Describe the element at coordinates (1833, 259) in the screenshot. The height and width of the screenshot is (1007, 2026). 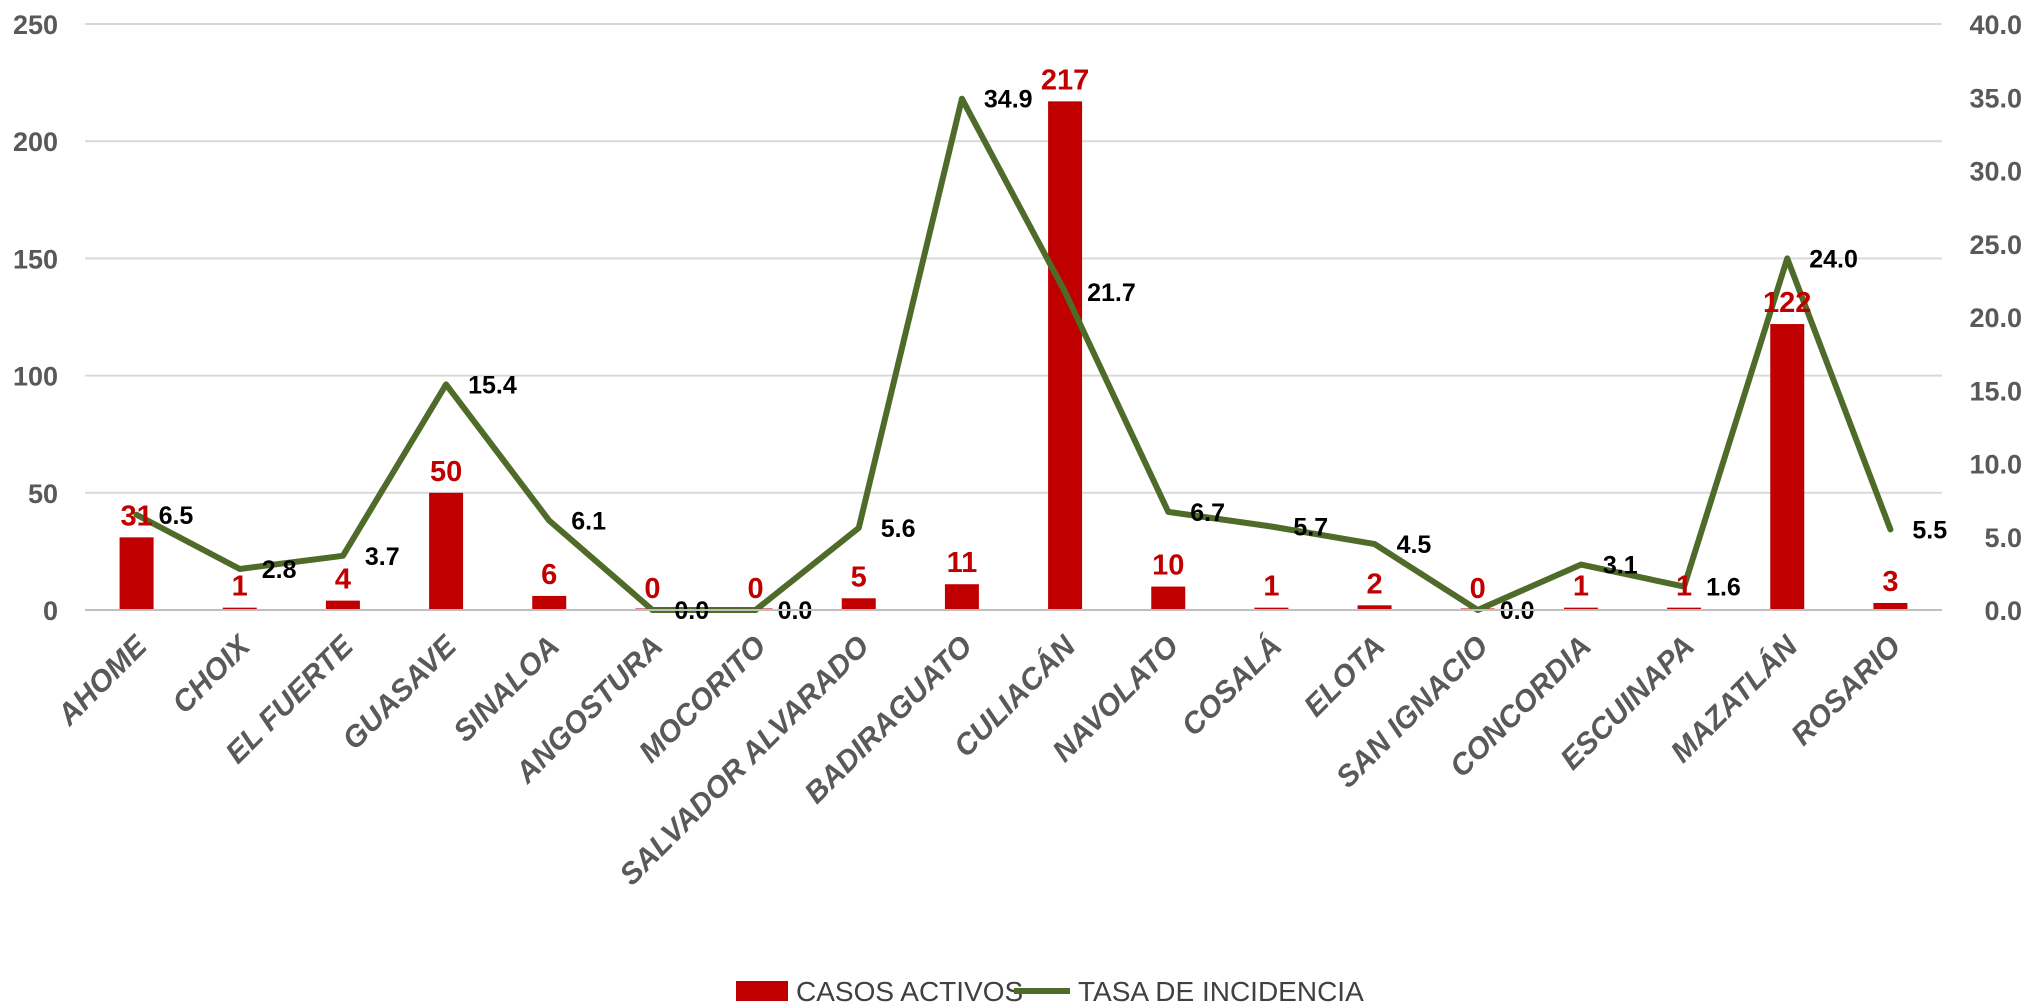
I see `line-data-label: 24.0` at that location.